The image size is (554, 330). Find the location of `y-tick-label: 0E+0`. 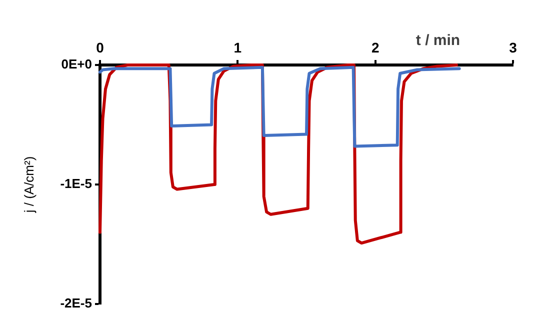

y-tick-label: 0E+0 is located at coordinates (76, 64).